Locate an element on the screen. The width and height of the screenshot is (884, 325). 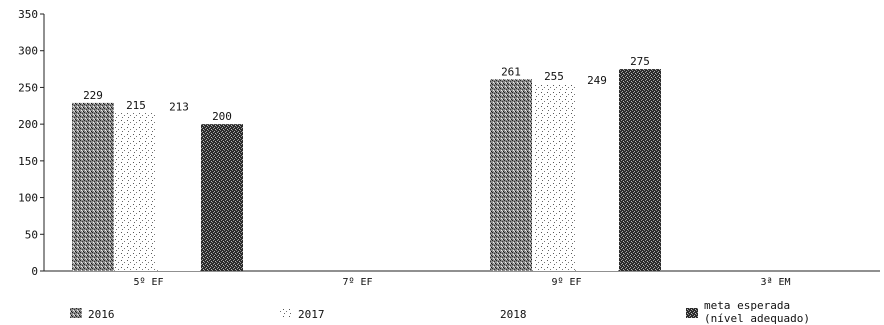
y-tick-label: 100 is located at coordinates (28, 198).